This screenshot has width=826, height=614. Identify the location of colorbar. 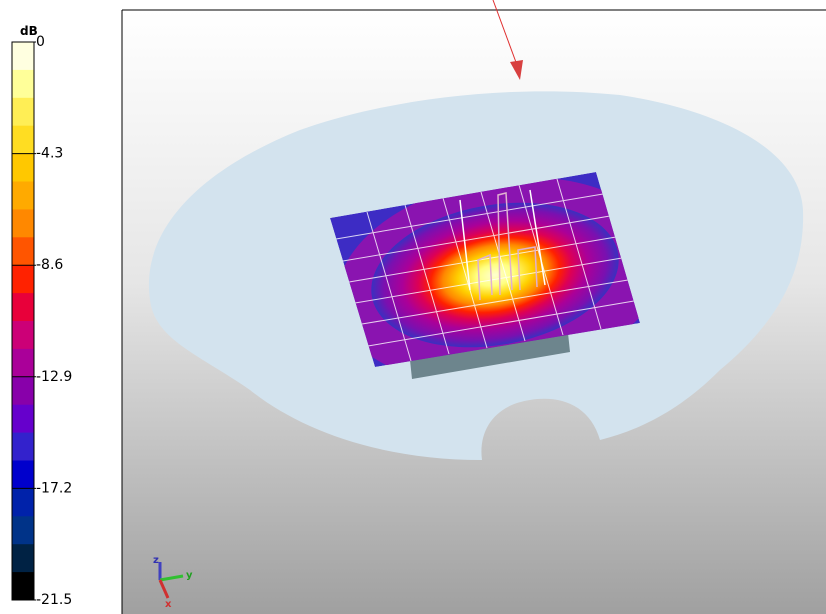
(23, 321).